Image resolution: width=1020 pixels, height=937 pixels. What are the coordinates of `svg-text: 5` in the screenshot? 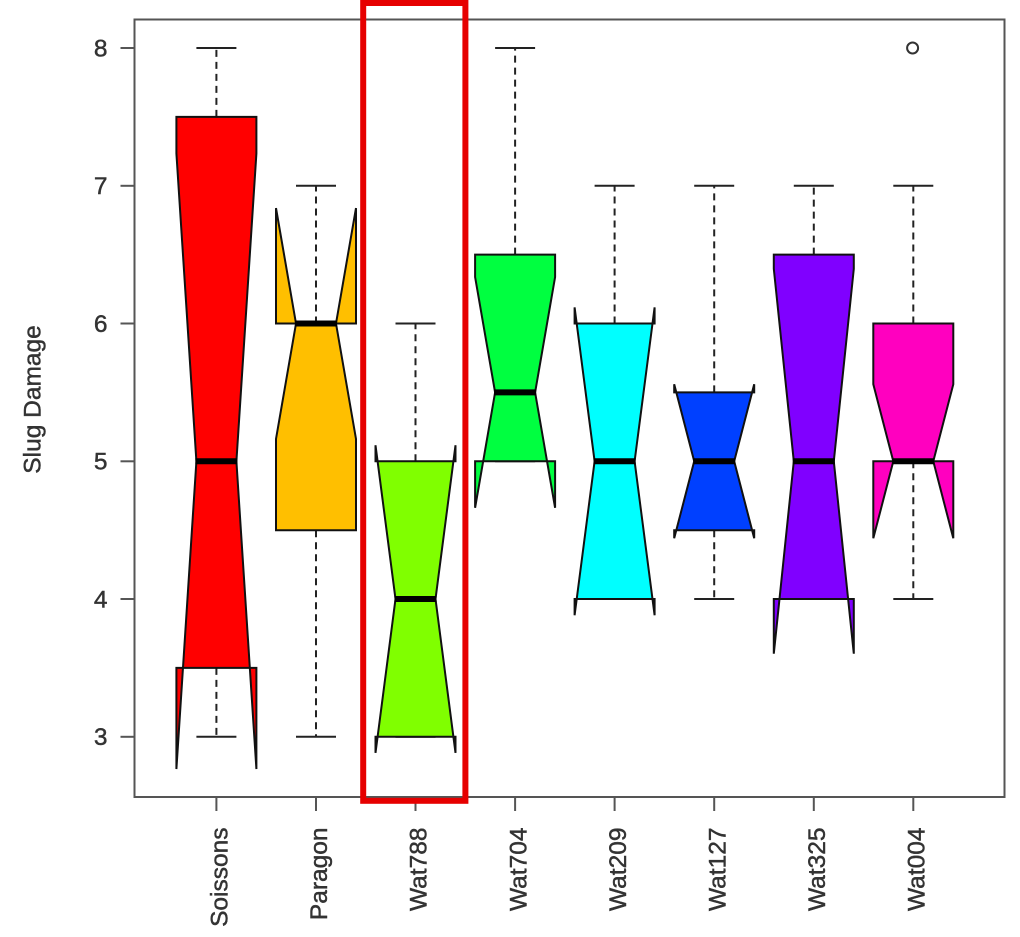 It's located at (101, 462).